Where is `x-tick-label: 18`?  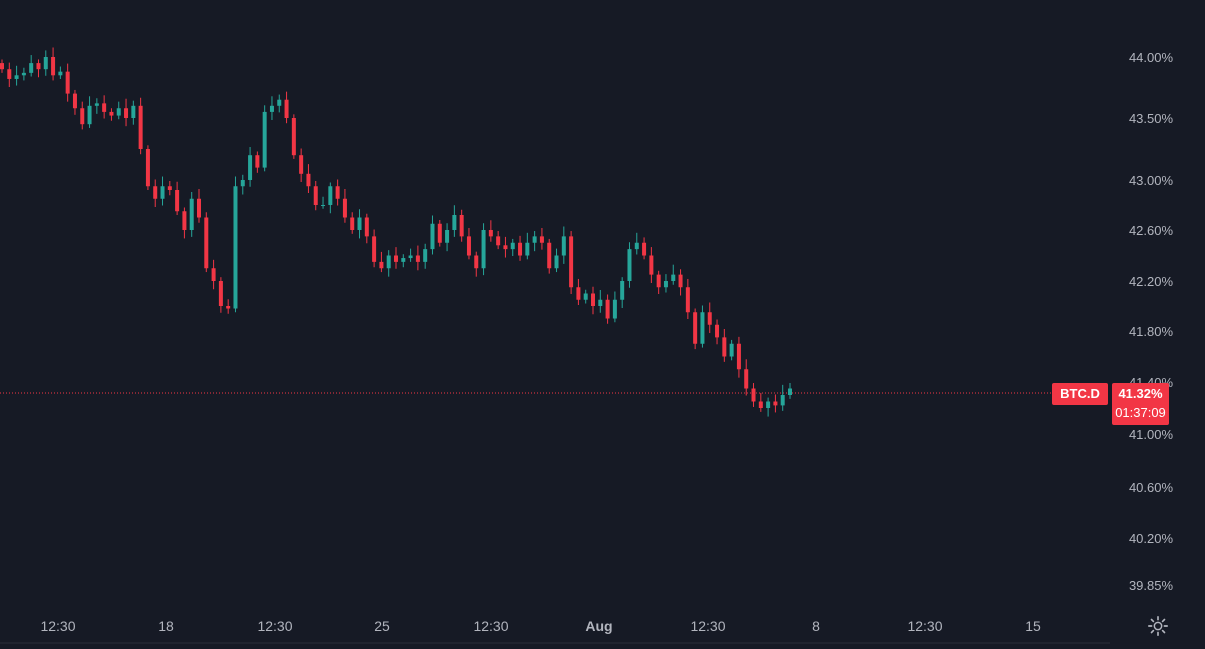
x-tick-label: 18 is located at coordinates (166, 626).